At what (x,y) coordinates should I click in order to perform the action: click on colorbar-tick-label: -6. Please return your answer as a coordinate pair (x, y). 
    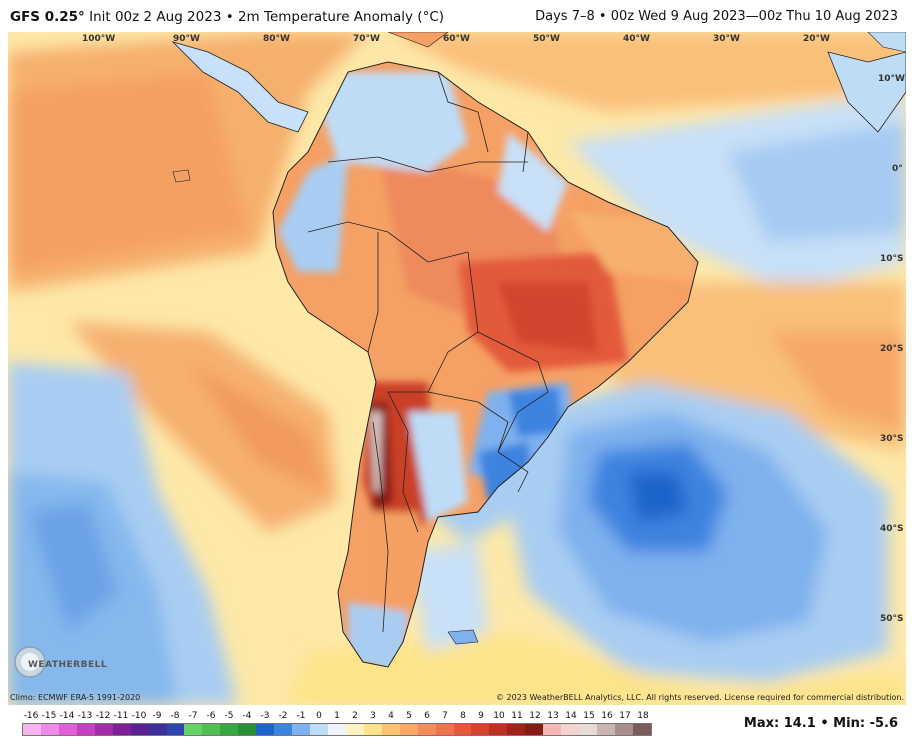
    Looking at the image, I should click on (211, 716).